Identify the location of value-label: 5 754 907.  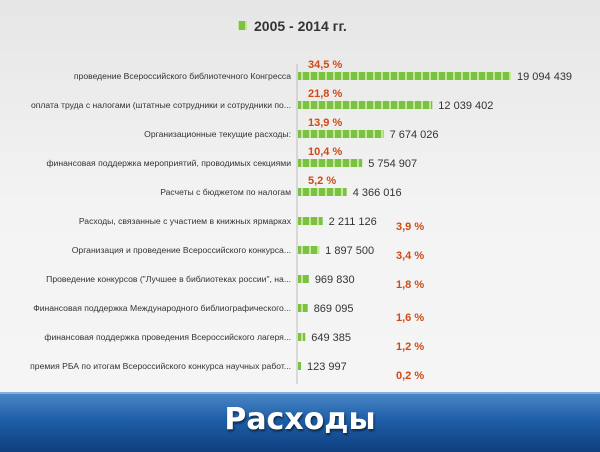
(392, 164).